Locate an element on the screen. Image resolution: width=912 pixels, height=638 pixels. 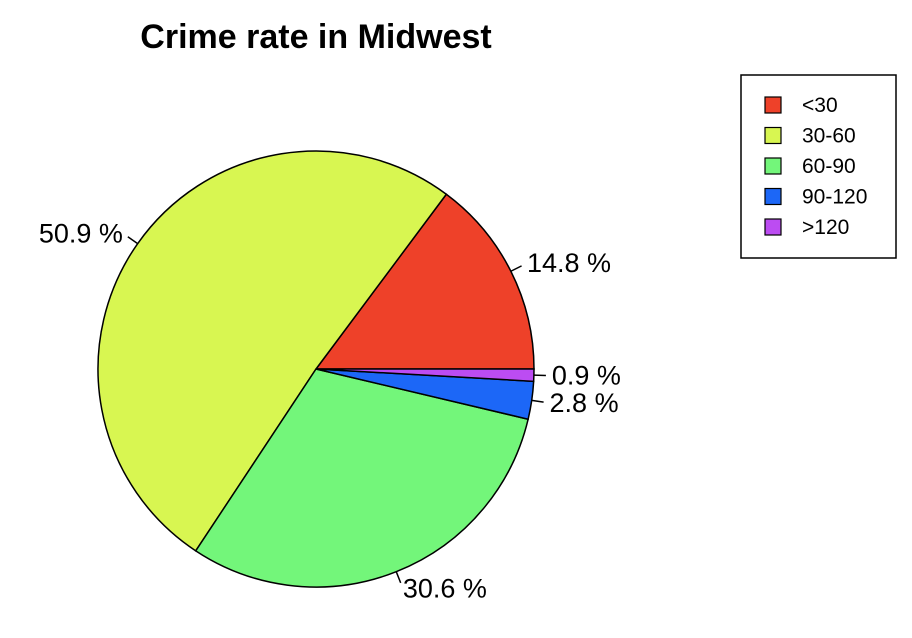
legend-label-3: 60-90 is located at coordinates (829, 166).